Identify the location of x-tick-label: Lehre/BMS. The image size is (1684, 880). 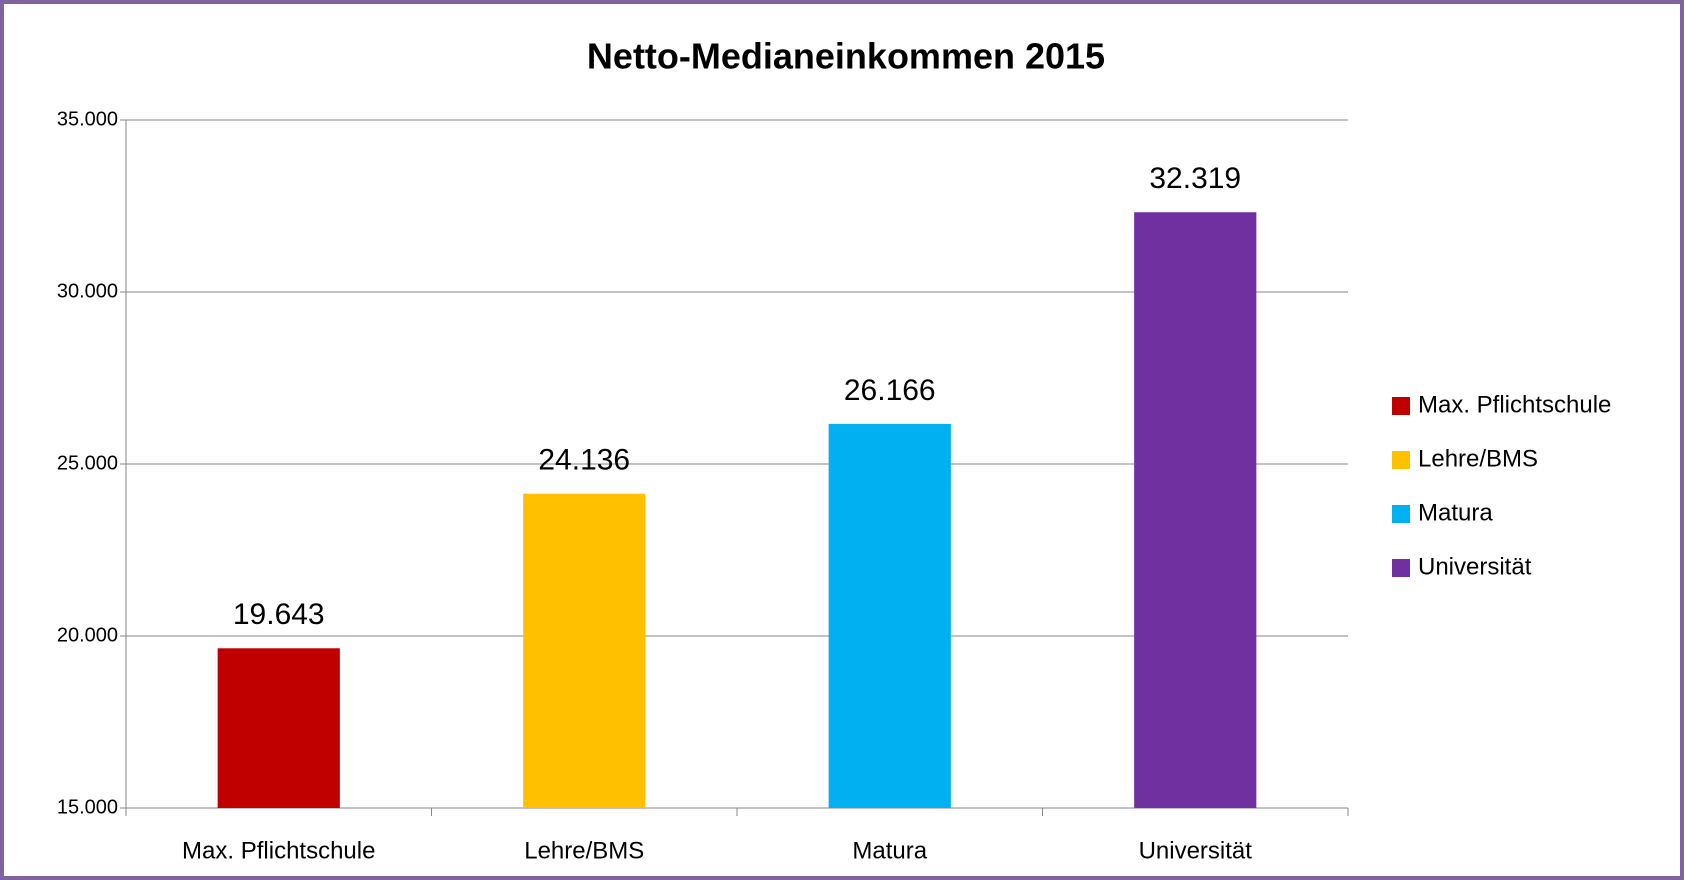
(584, 850).